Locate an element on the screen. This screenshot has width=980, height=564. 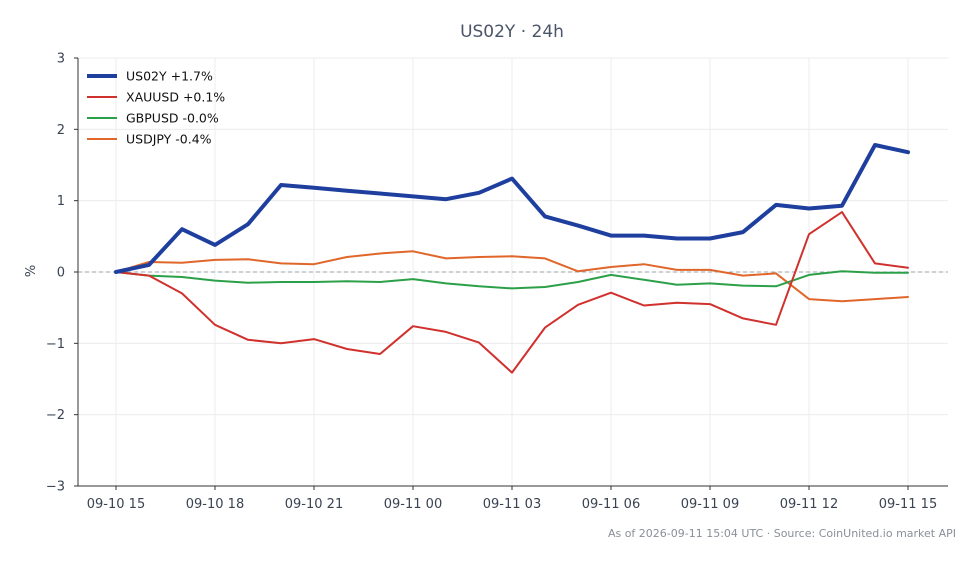
y-tick-label: 3 is located at coordinates (61, 59).